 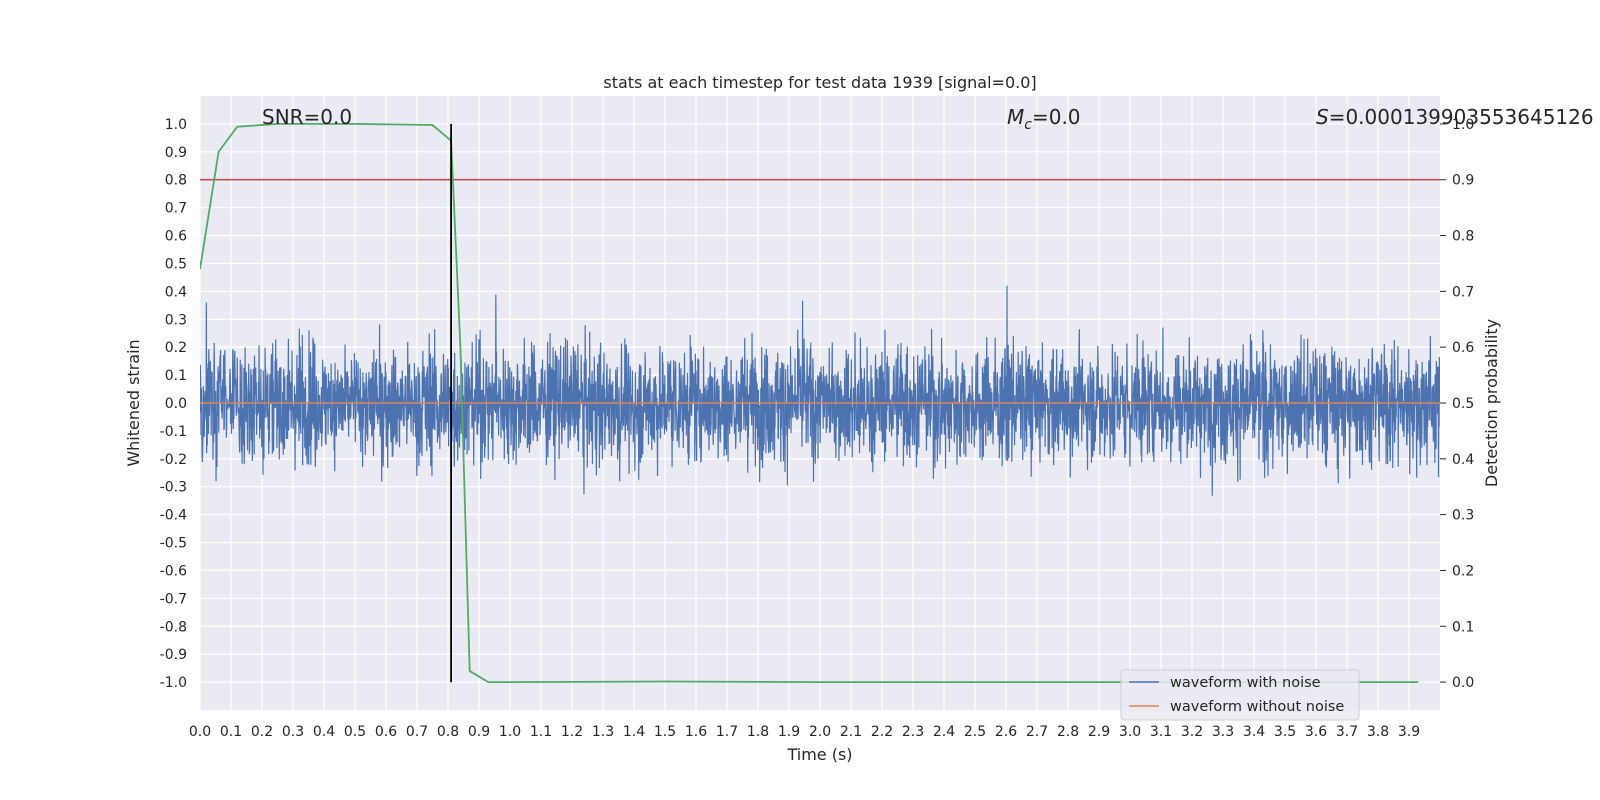 I want to click on y2-tick-label: 0.0, so click(x=1463, y=683).